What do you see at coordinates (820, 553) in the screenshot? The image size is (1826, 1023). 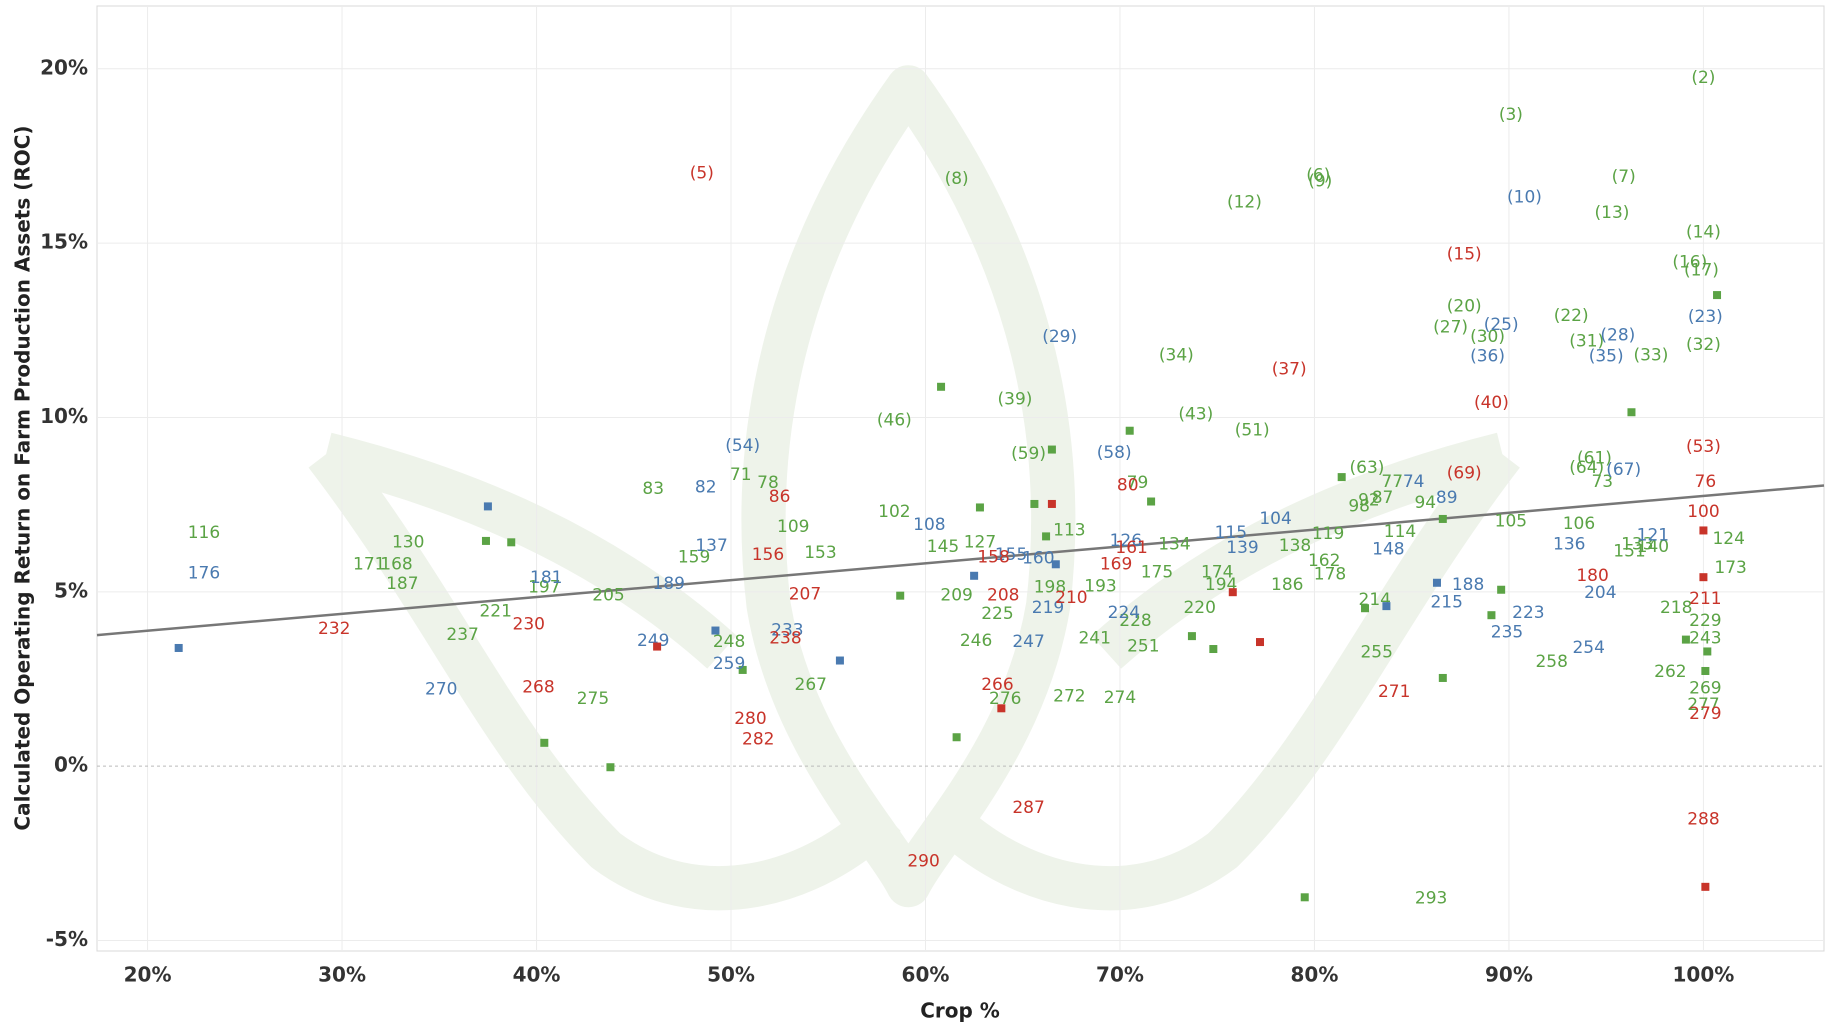 I see `point-label: 153` at bounding box center [820, 553].